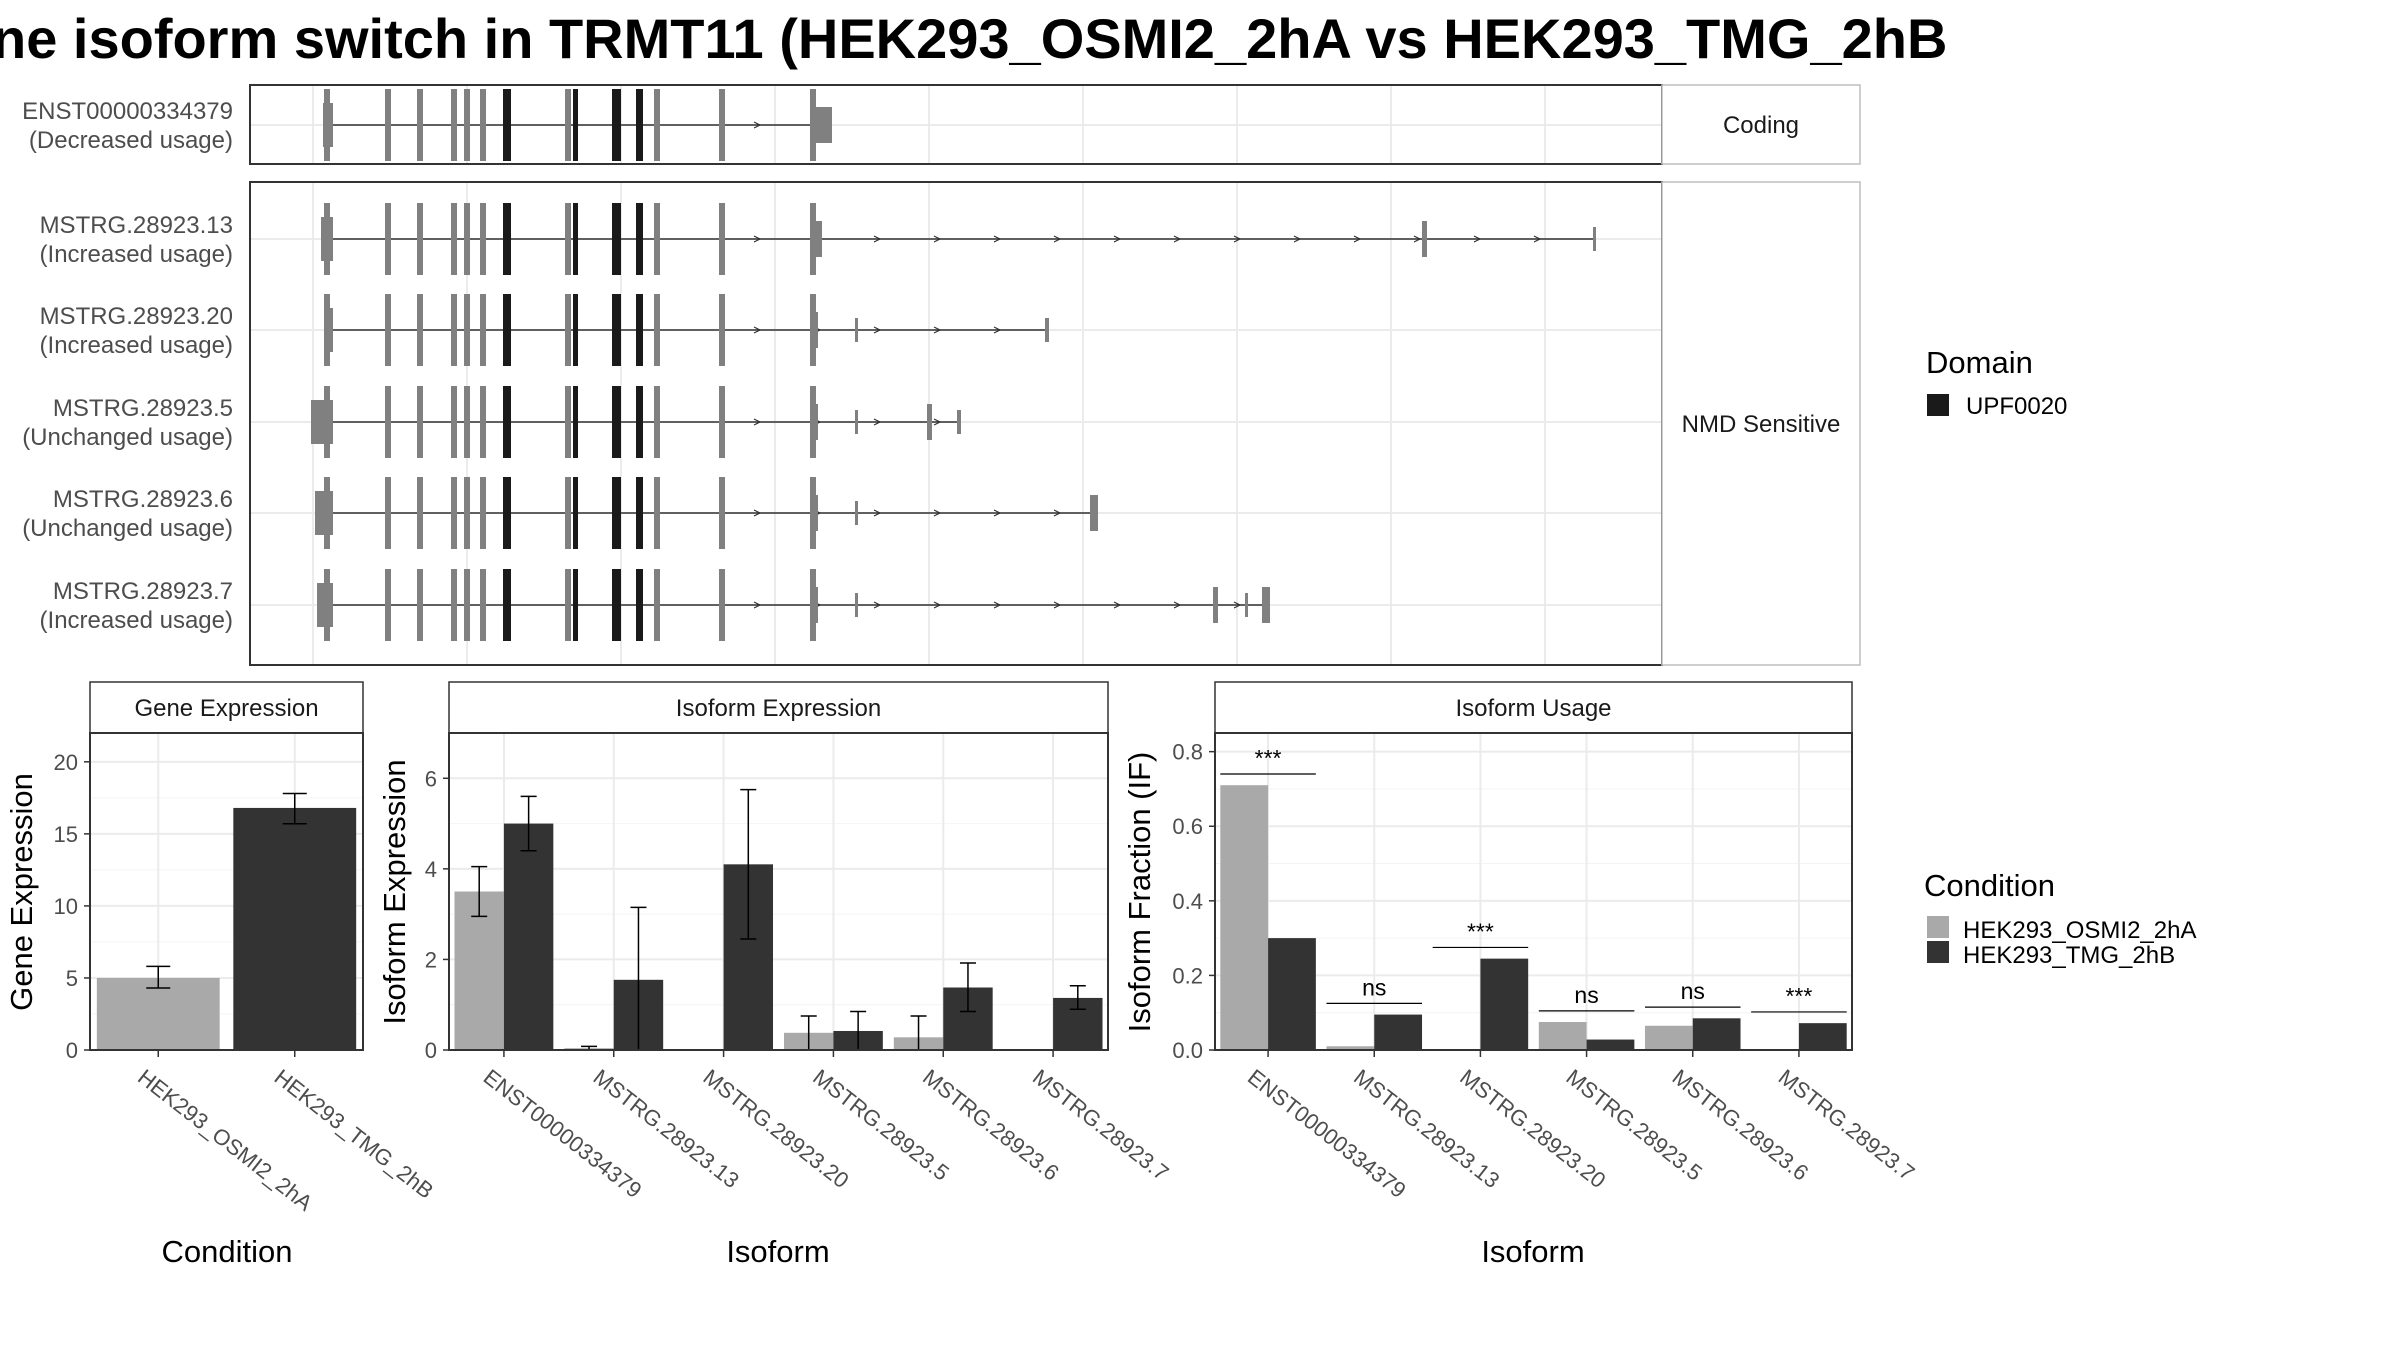 Image resolution: width=2400 pixels, height=1350 pixels. Describe the element at coordinates (143, 499) in the screenshot. I see `transcript-name: MSTRG.28923.6` at that location.